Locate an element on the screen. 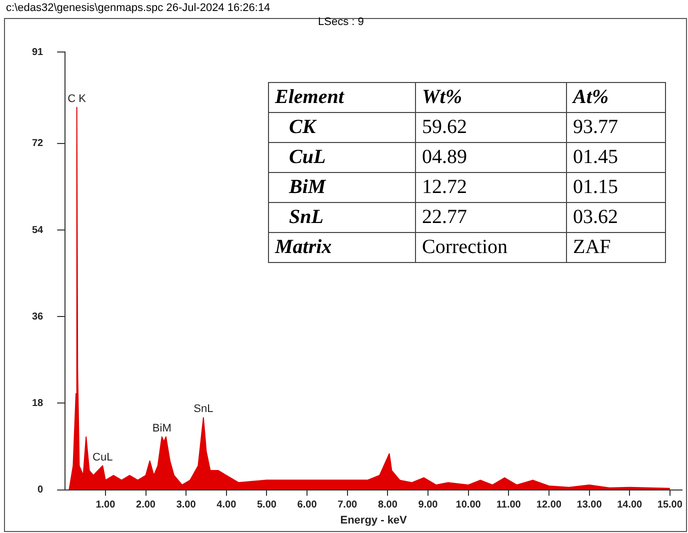 This screenshot has width=688, height=533. x-tick-label: 10.00 is located at coordinates (469, 505).